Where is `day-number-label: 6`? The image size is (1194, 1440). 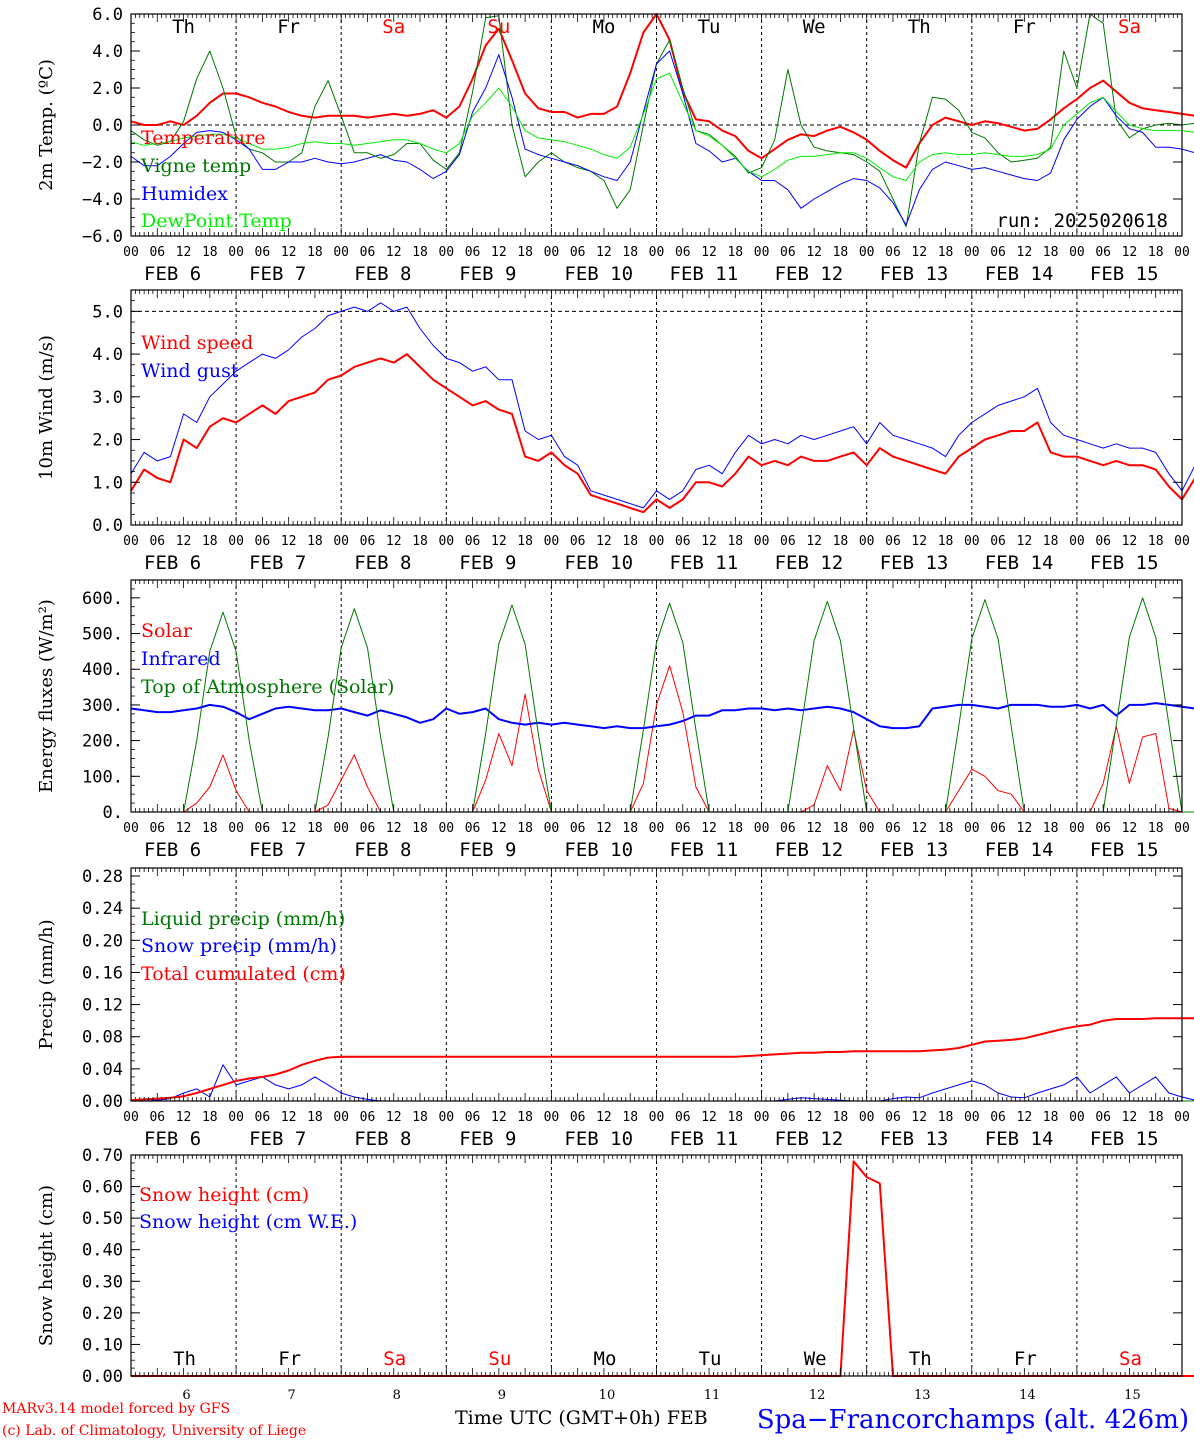 day-number-label: 6 is located at coordinates (186, 1395).